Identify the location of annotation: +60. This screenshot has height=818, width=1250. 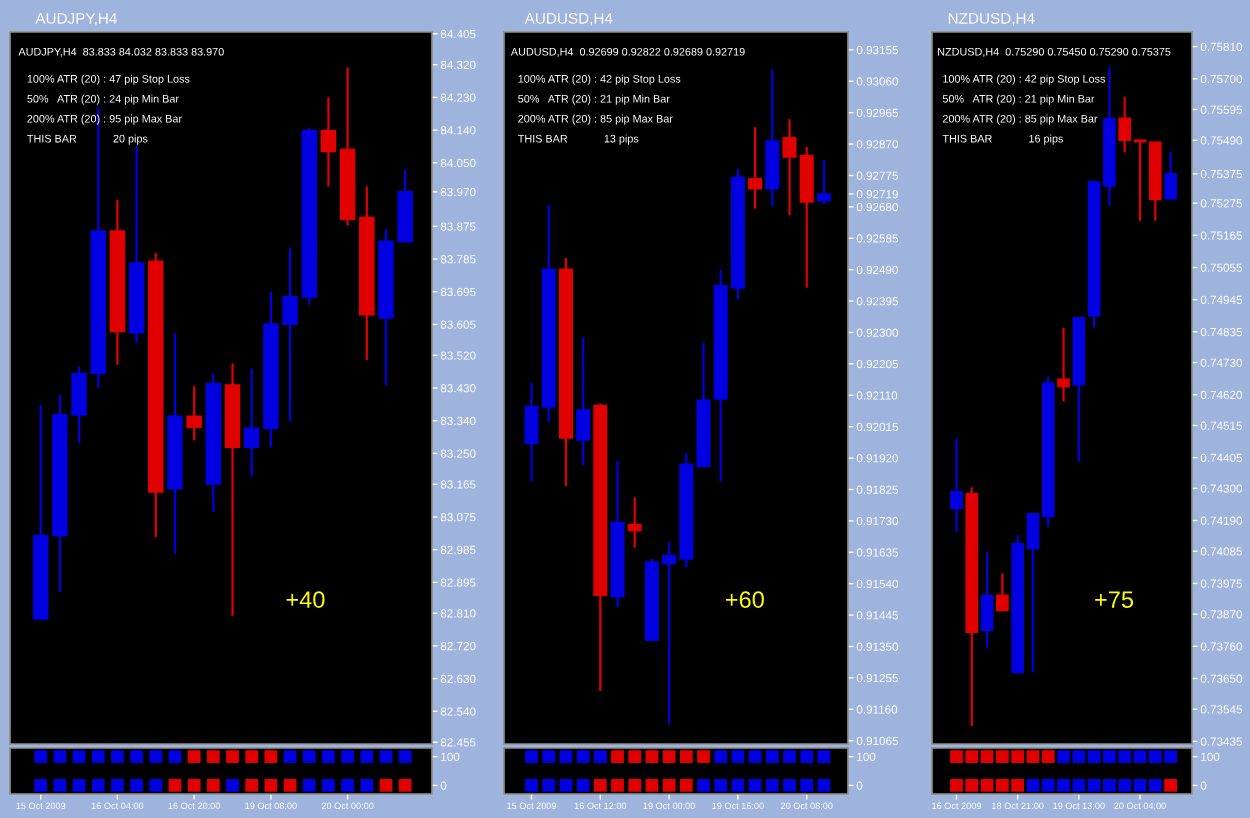
(744, 599).